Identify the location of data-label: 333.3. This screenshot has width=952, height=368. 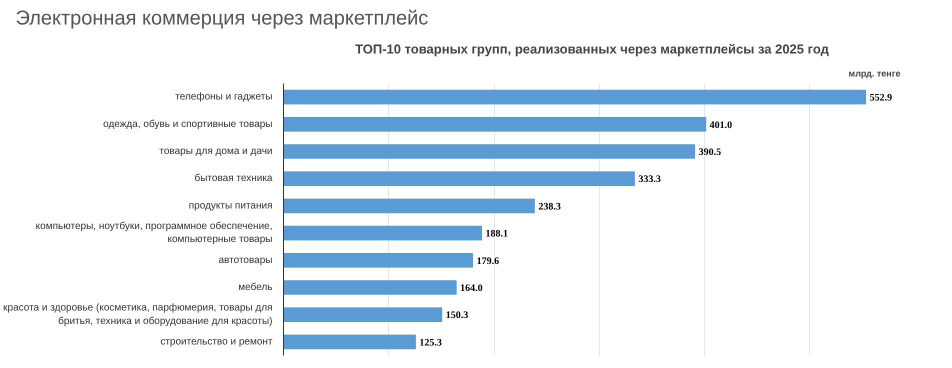
(649, 180).